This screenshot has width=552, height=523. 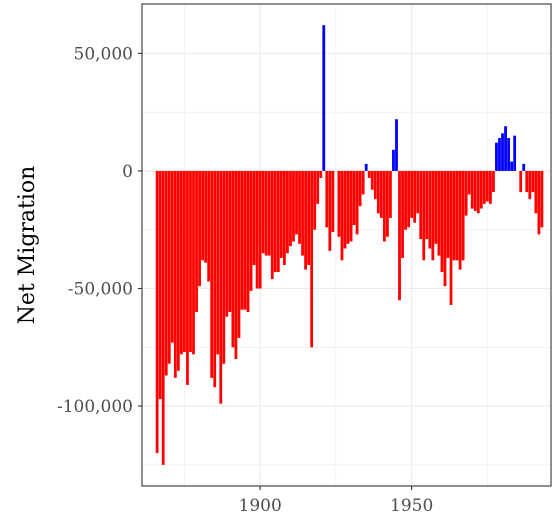 I want to click on bar-1955, so click(x=427, y=205).